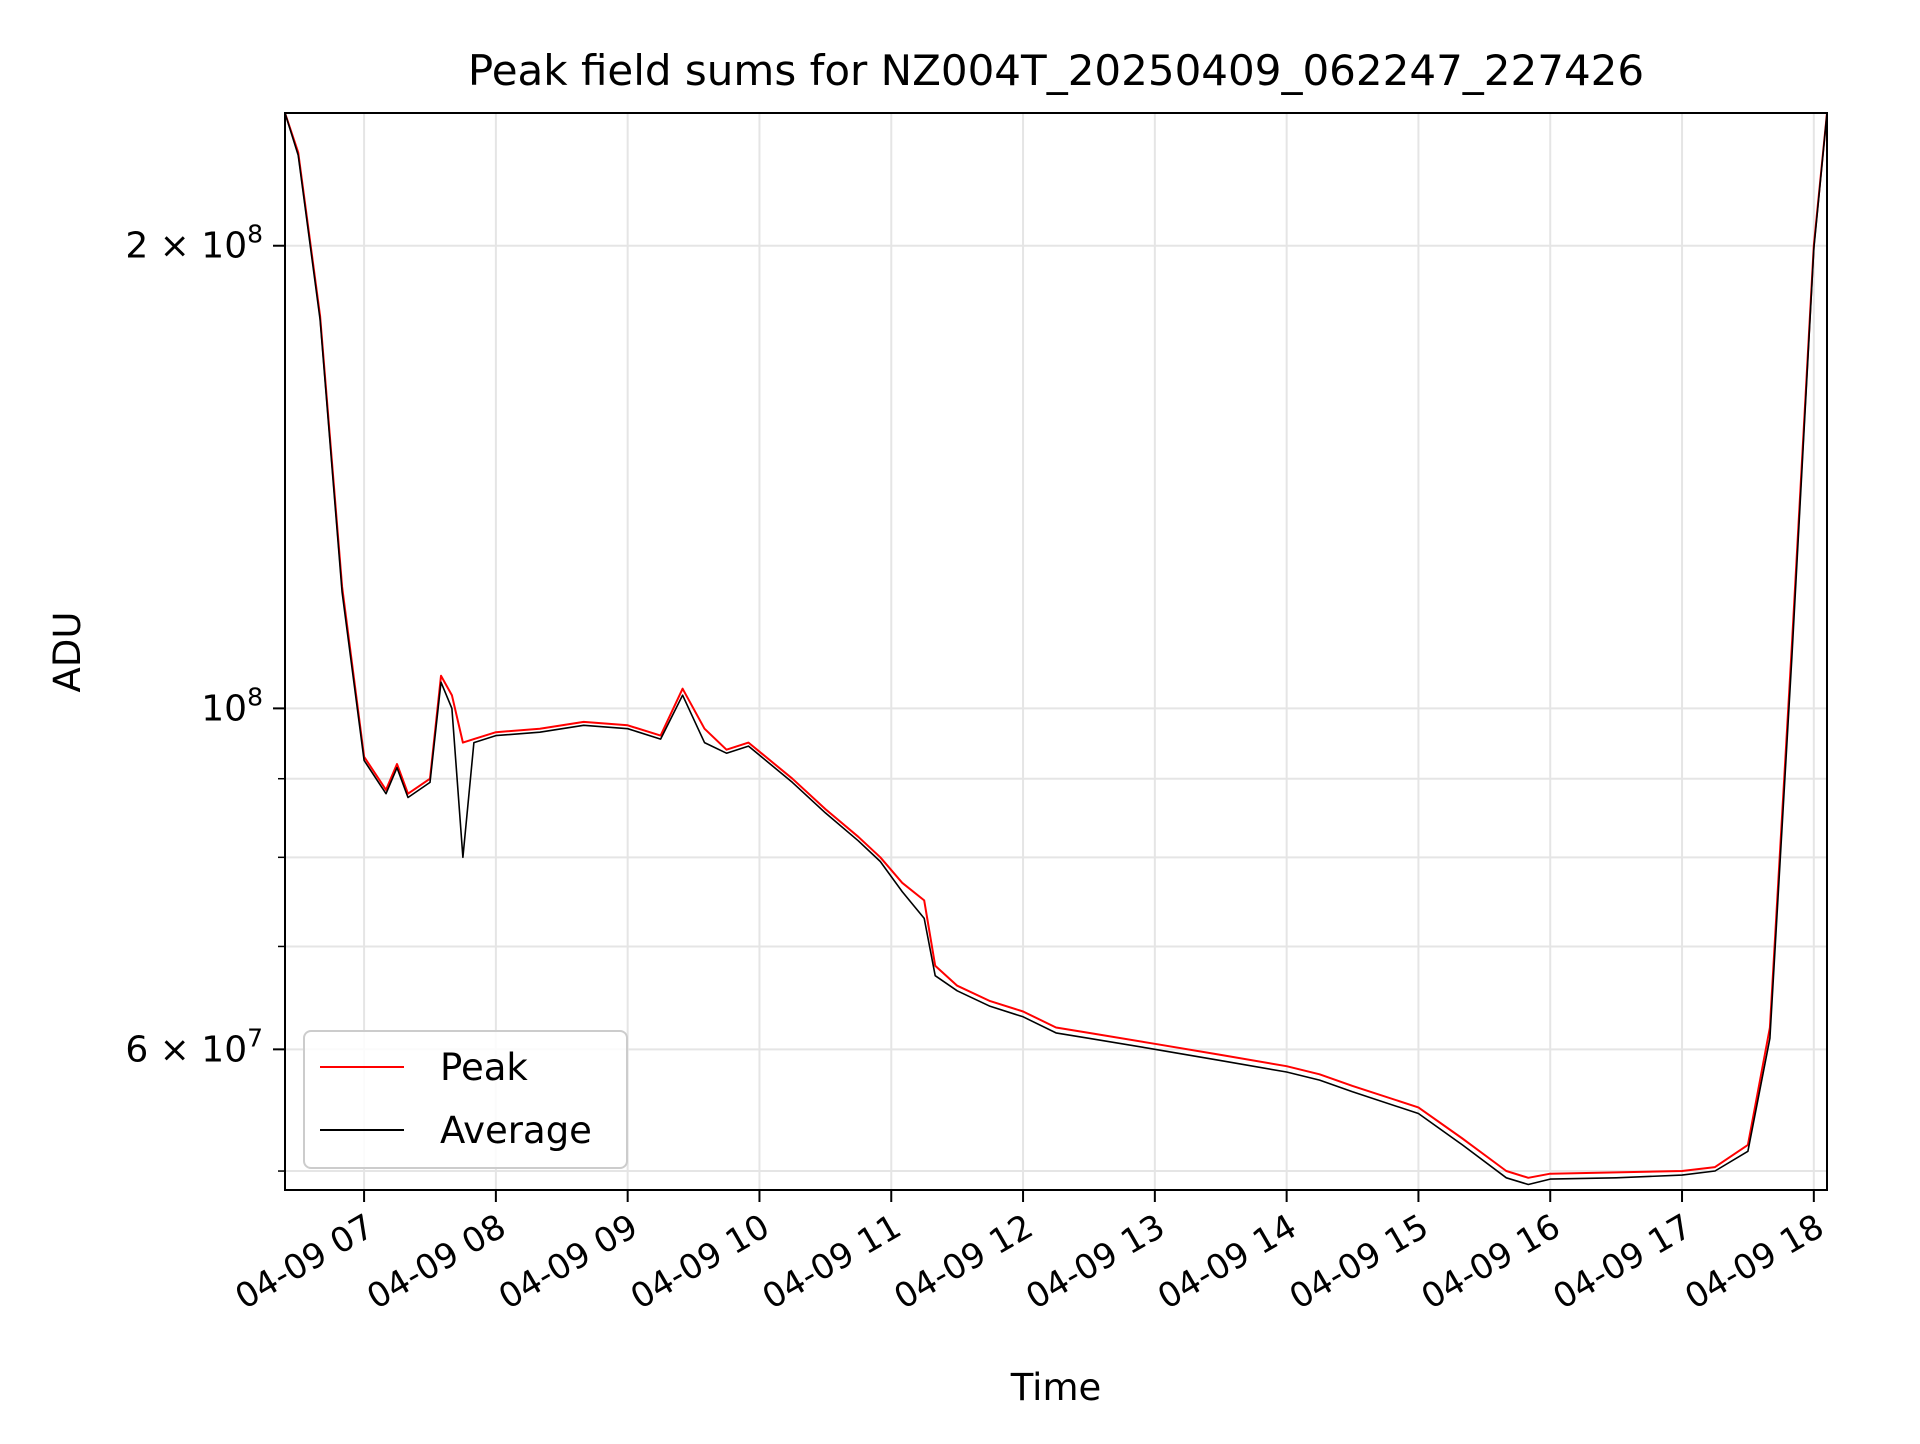  Describe the element at coordinates (1056, 1387) in the screenshot. I see `x-axis-label: Time` at that location.